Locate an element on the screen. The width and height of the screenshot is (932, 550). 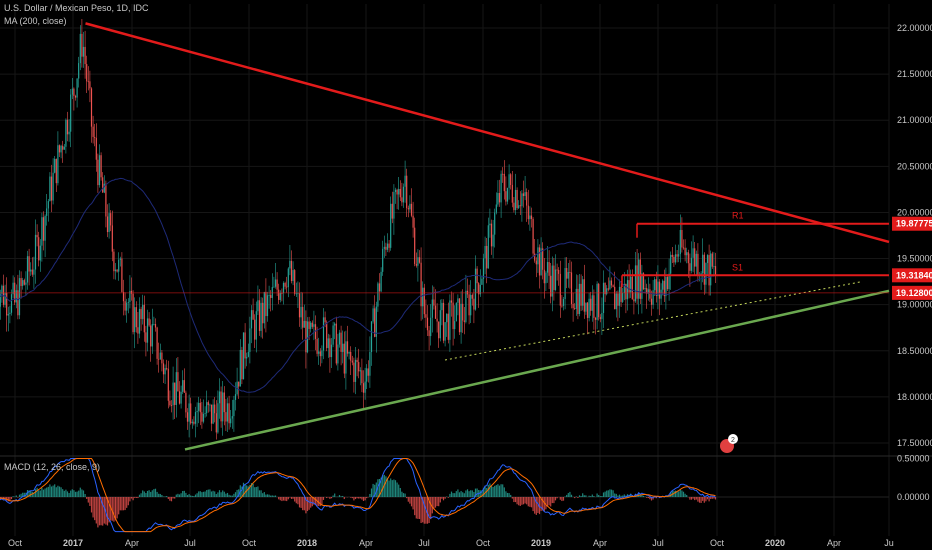
price-tag-box is located at coordinates (912, 275).